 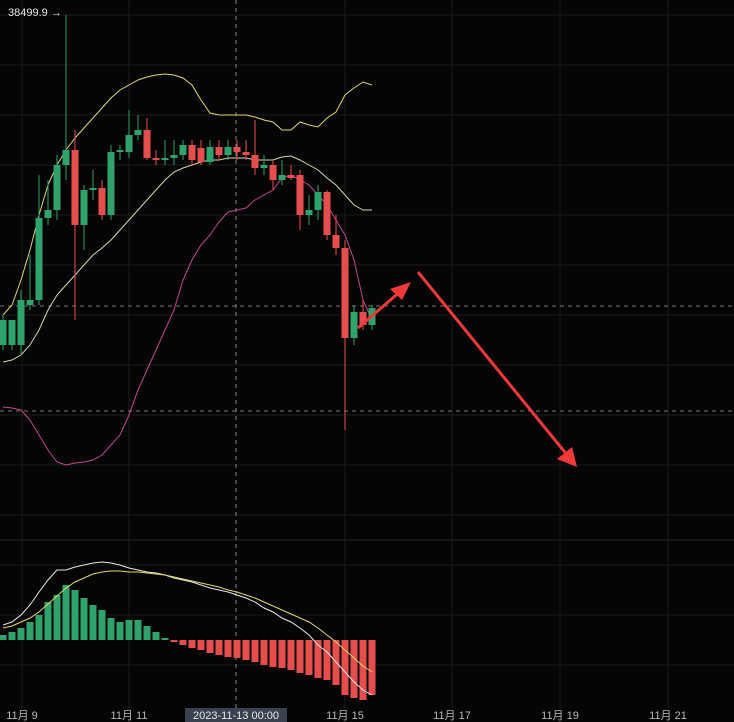 I want to click on x-tick-label: 11月 15, so click(x=345, y=716).